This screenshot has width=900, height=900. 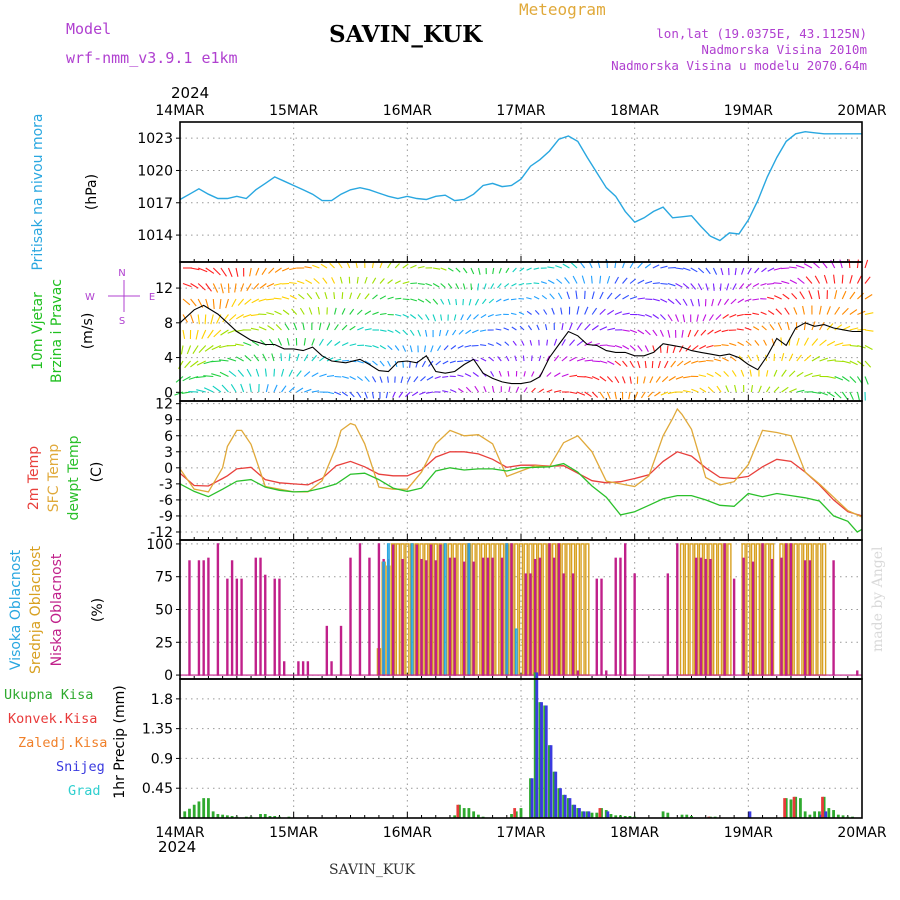 What do you see at coordinates (155, 236) in the screenshot?
I see `ytick-label: 1014` at bounding box center [155, 236].